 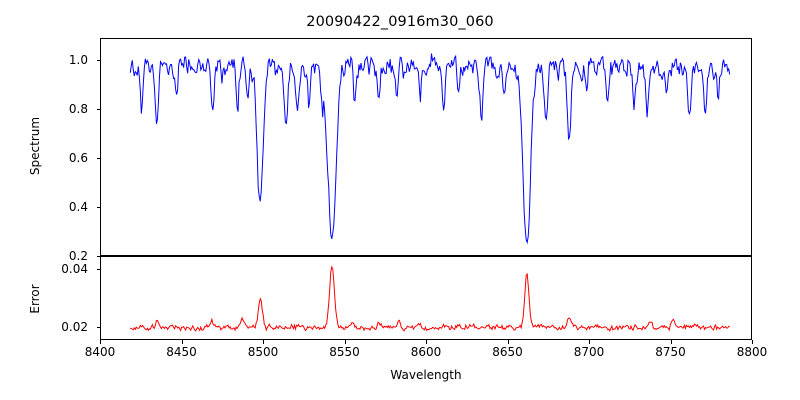 I want to click on error-trace-svg, so click(x=429, y=298).